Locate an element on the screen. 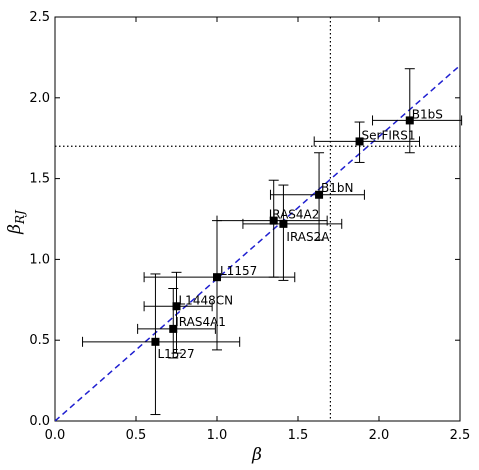  y-axis-label-main: β is located at coordinates (15, 229).